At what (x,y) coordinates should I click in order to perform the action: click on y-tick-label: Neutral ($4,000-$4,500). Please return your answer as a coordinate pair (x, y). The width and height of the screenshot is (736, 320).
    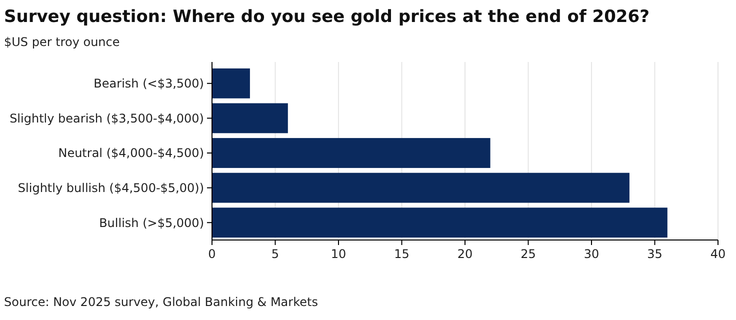
    Looking at the image, I should click on (131, 153).